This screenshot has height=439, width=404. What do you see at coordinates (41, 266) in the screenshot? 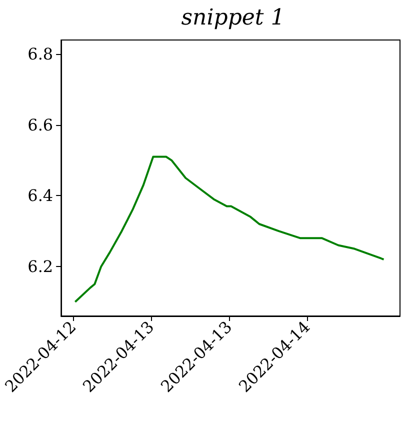
I see `y-tick-label: 6.2` at bounding box center [41, 266].